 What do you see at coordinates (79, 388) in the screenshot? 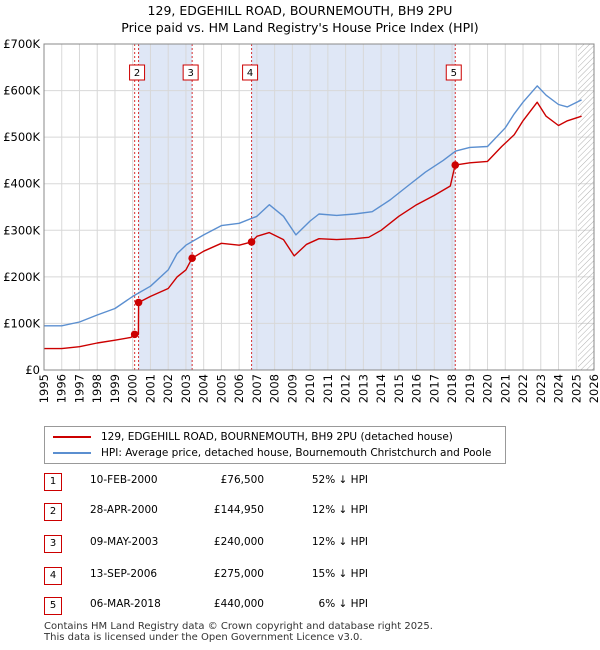
I see `x-tick-label: 1997` at bounding box center [79, 388].